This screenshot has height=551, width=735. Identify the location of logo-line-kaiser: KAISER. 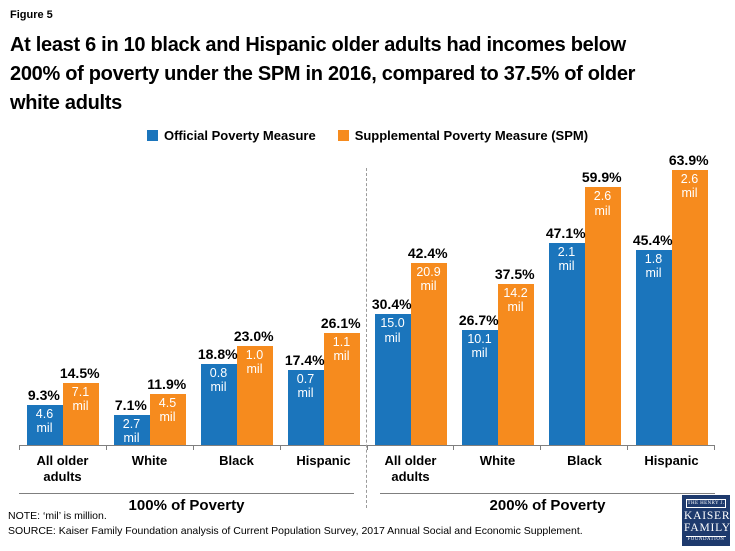
(707, 516).